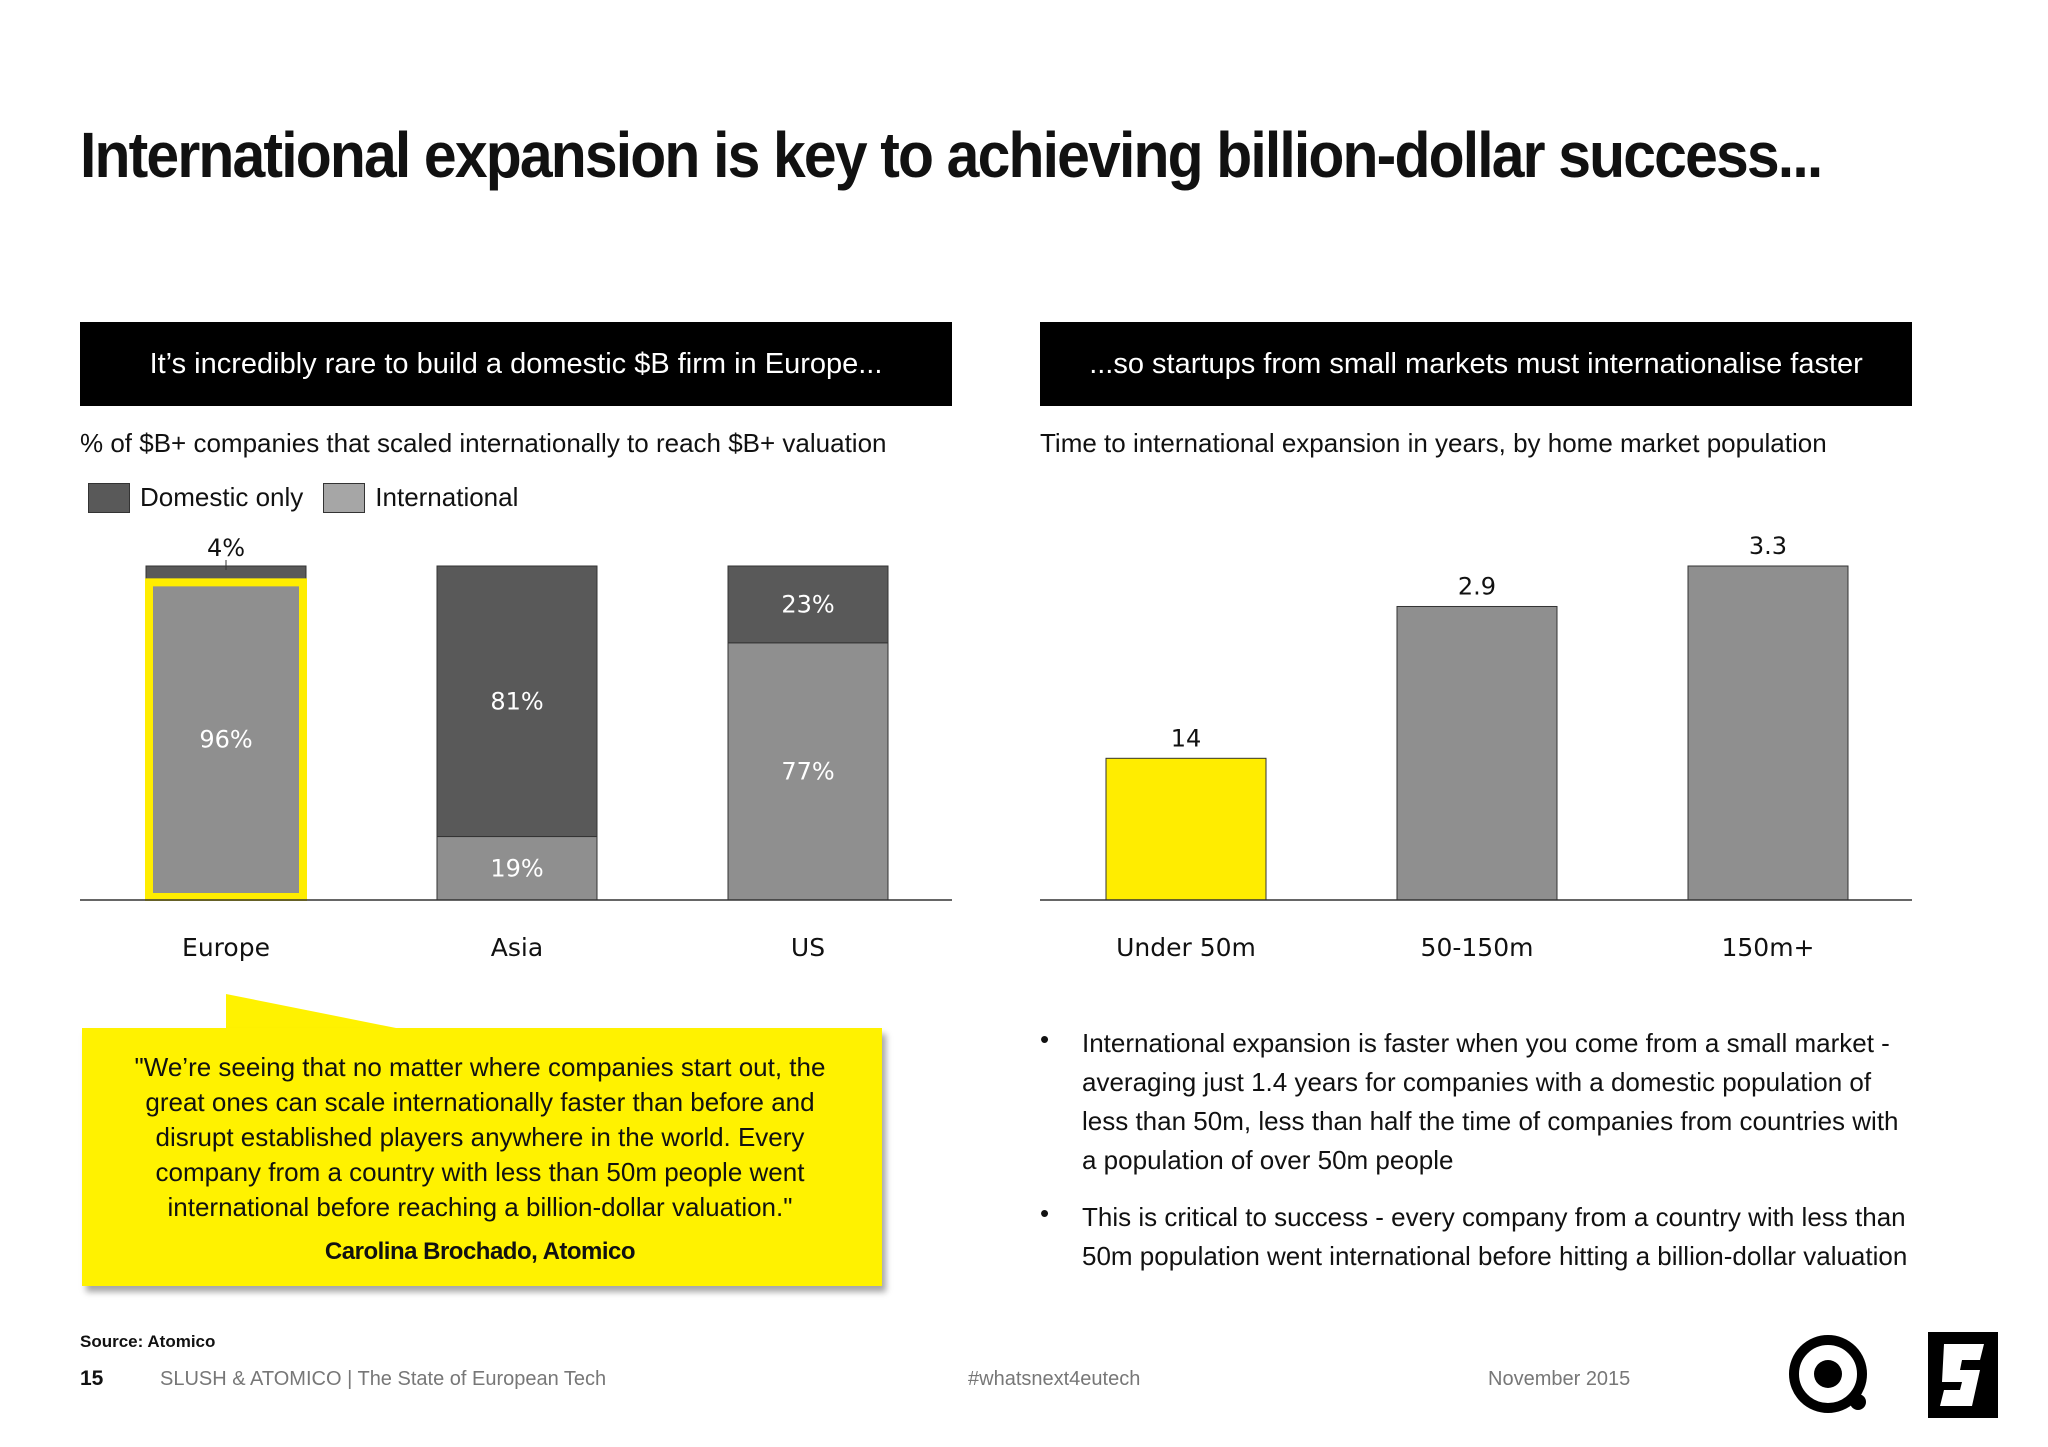 This screenshot has width=2048, height=1447. I want to click on legend-item-international: International, so click(420, 497).